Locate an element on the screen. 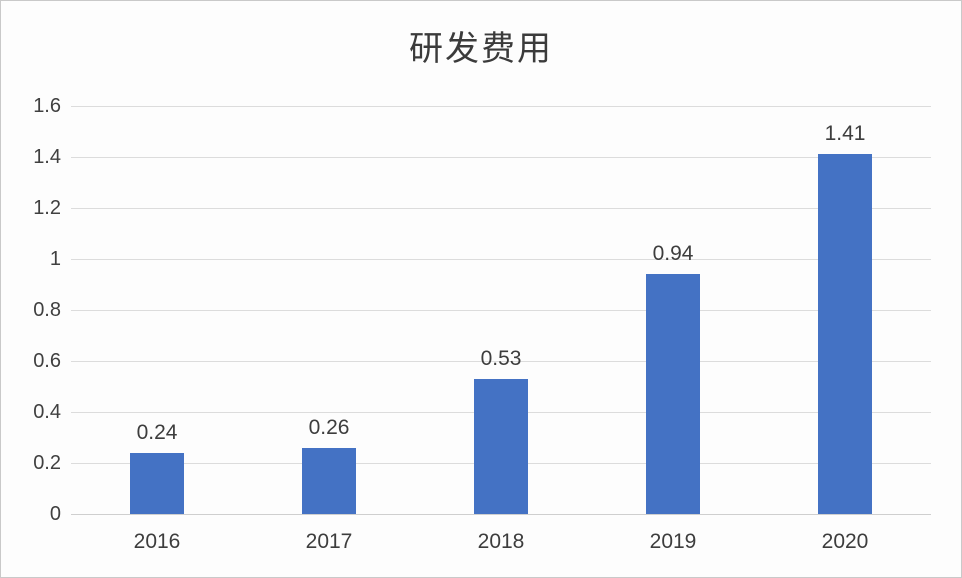 The image size is (962, 578). y-axis-tick-label: 1.4 is located at coordinates (47, 157).